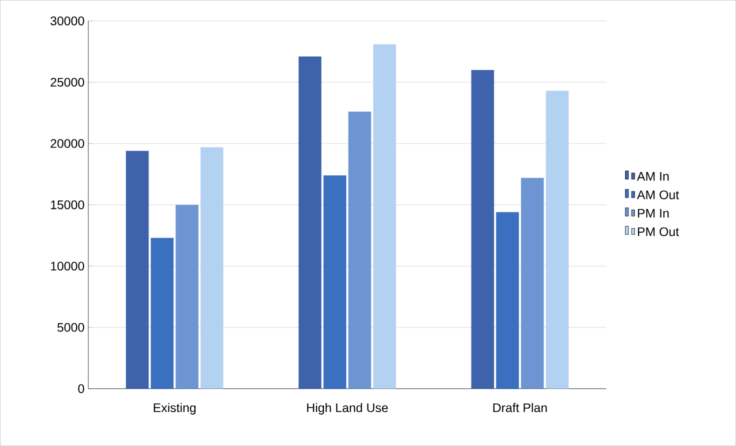  I want to click on y-tick-label: 15000, so click(67, 205).